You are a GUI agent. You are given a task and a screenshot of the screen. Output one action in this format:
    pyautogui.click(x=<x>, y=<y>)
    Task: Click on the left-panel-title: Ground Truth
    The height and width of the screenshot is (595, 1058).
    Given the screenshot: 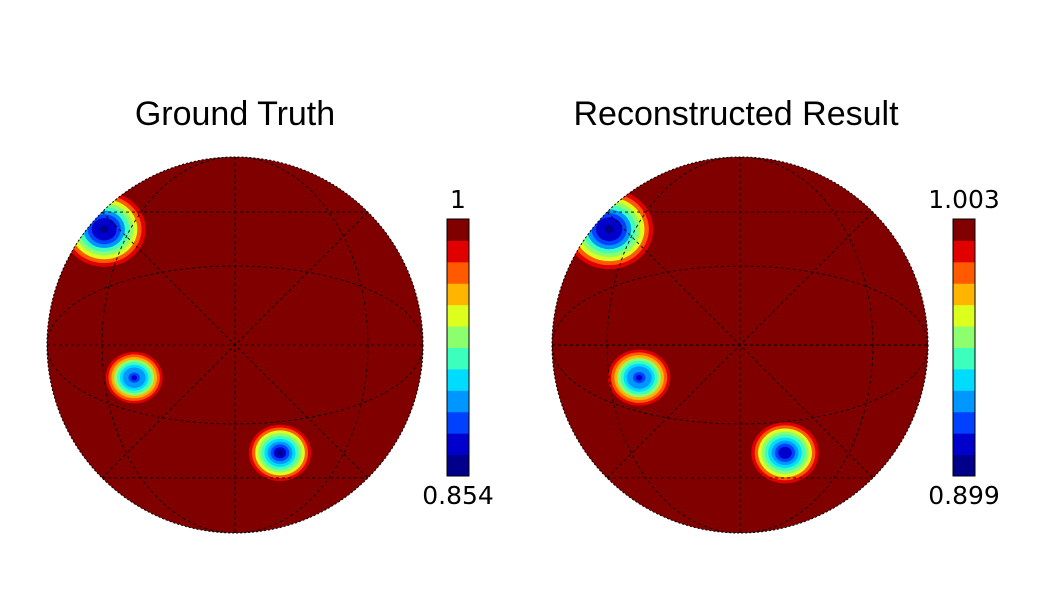 What is the action you would take?
    pyautogui.click(x=235, y=114)
    